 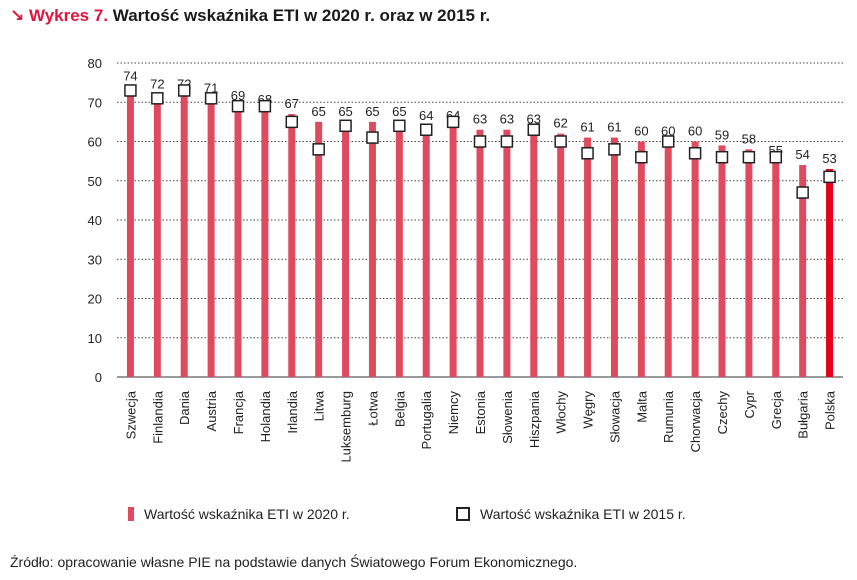 What do you see at coordinates (238, 412) in the screenshot?
I see `x-tick-label: Francja` at bounding box center [238, 412].